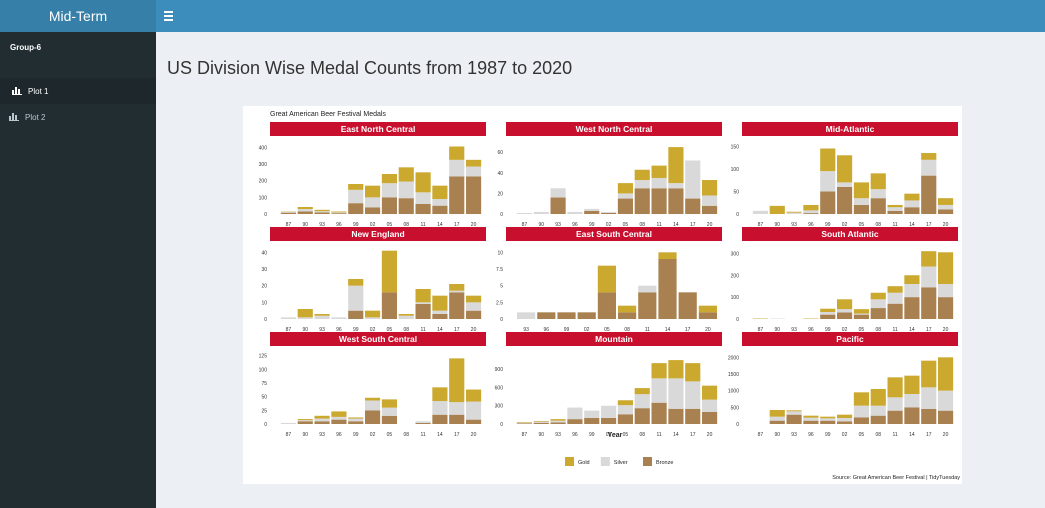  Describe the element at coordinates (929, 259) in the screenshot. I see `bar-gold-2017` at that location.